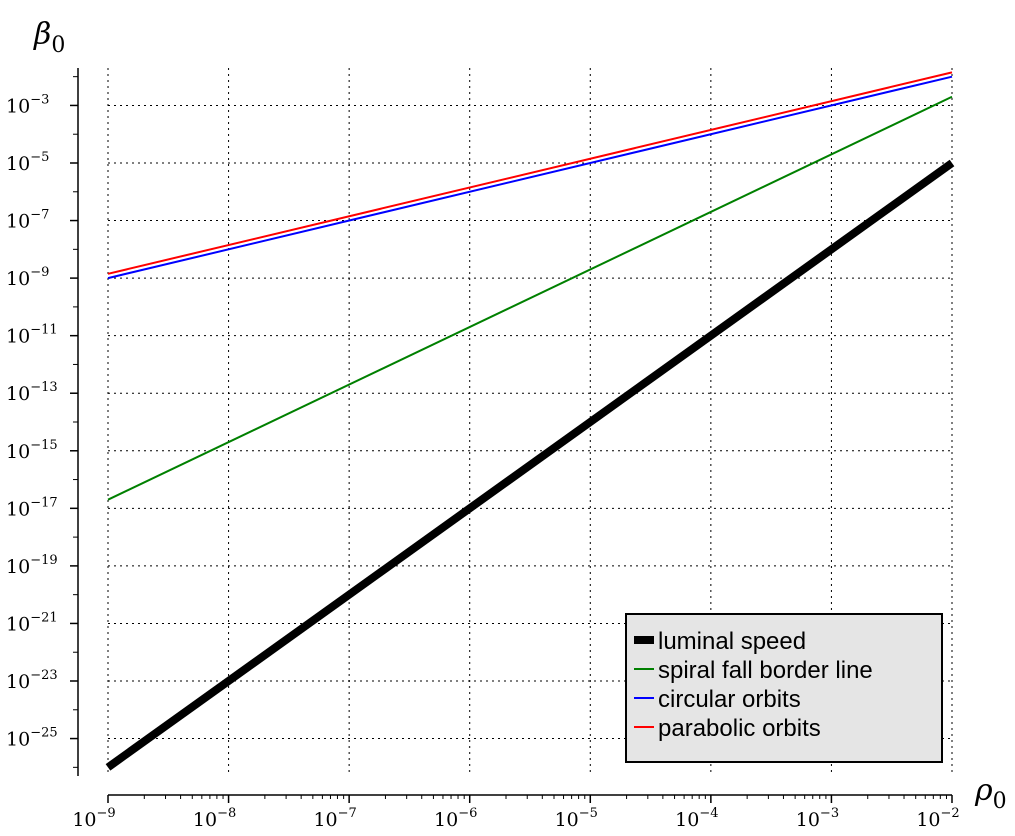  What do you see at coordinates (32, 335) in the screenshot?
I see `y-tick-label: 10⁻¹¹` at bounding box center [32, 335].